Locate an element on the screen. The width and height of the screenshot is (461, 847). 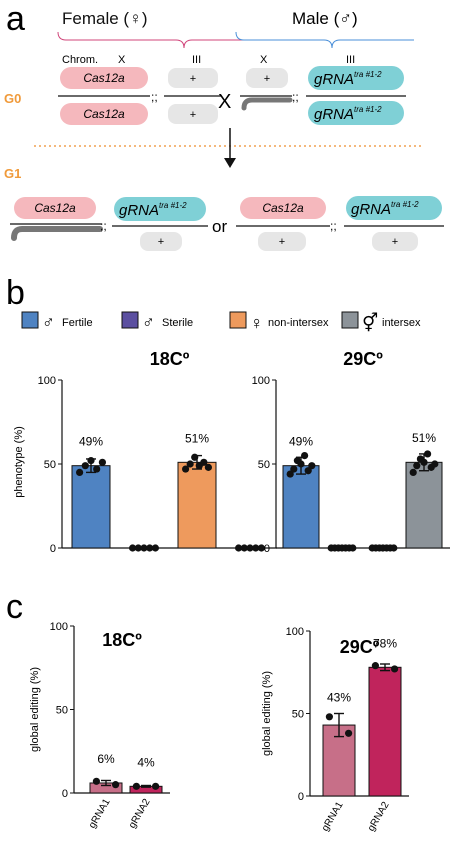
cross-arrow-head is located at coordinates (230, 163).